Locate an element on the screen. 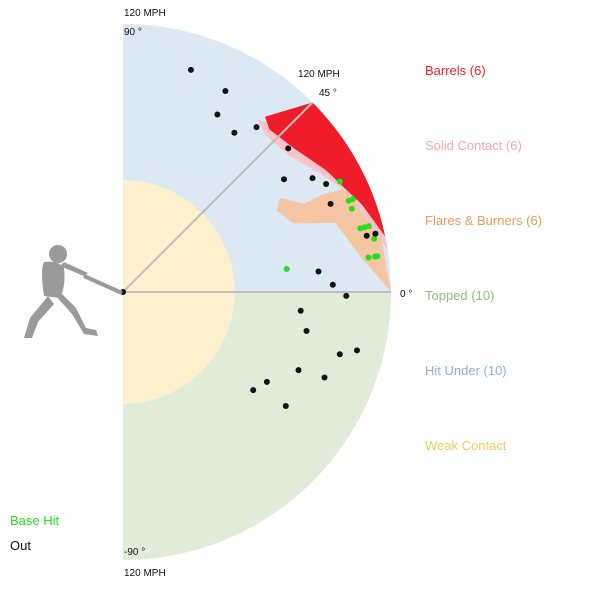 Image resolution: width=600 pixels, height=600 pixels. angle-label-45: 45 ° is located at coordinates (328, 93).